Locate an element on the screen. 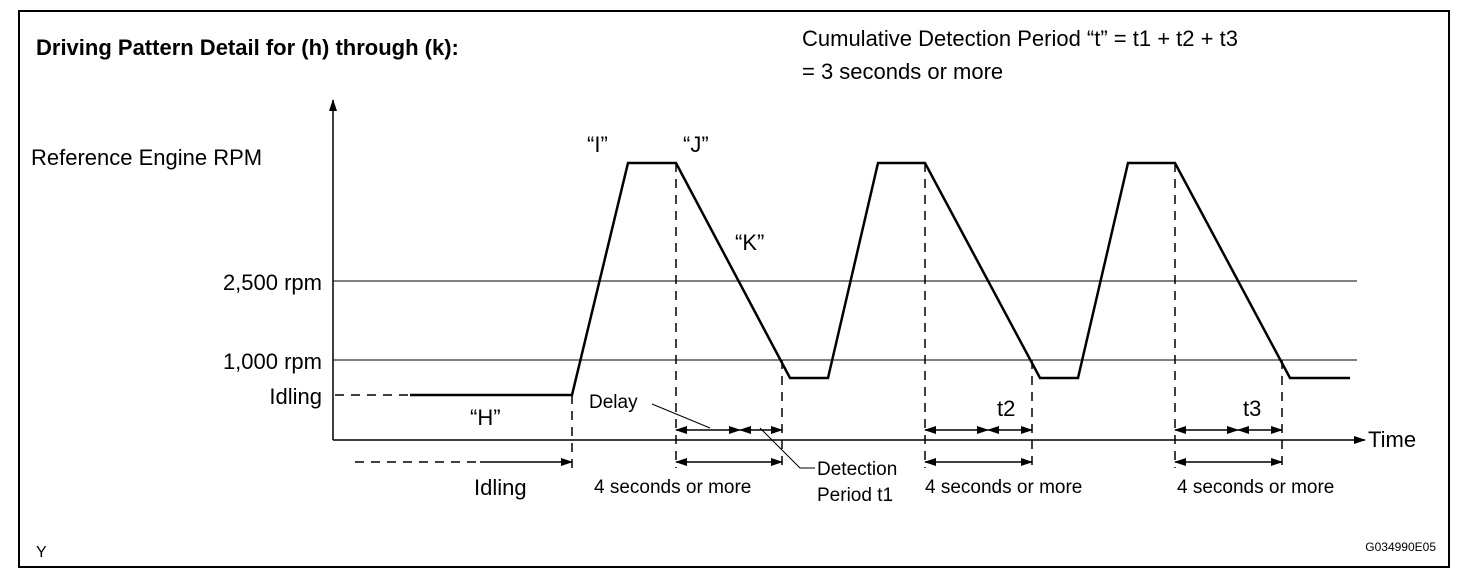  point-label: “J” is located at coordinates (696, 144).